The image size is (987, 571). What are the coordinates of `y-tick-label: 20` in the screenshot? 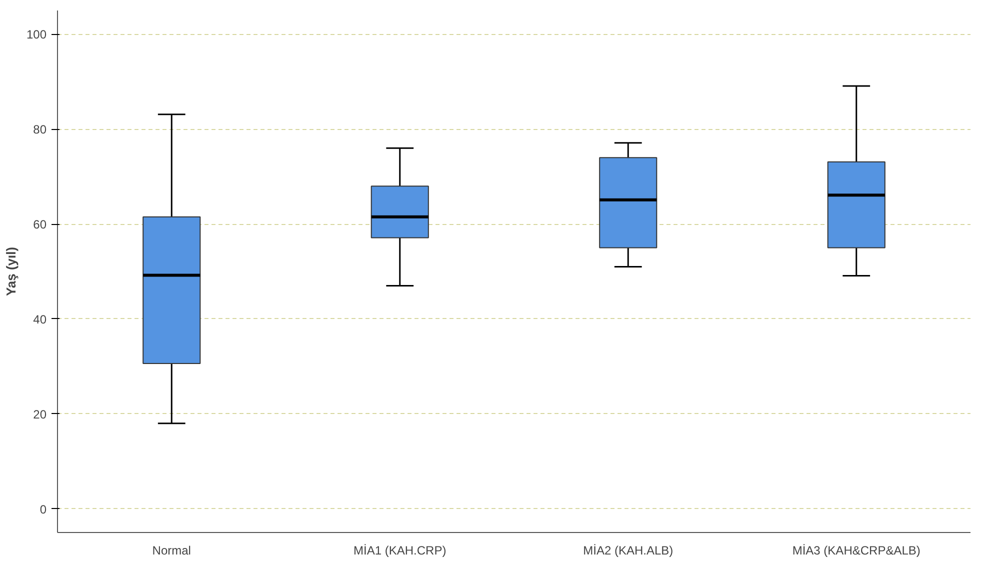 It's located at (40, 414).